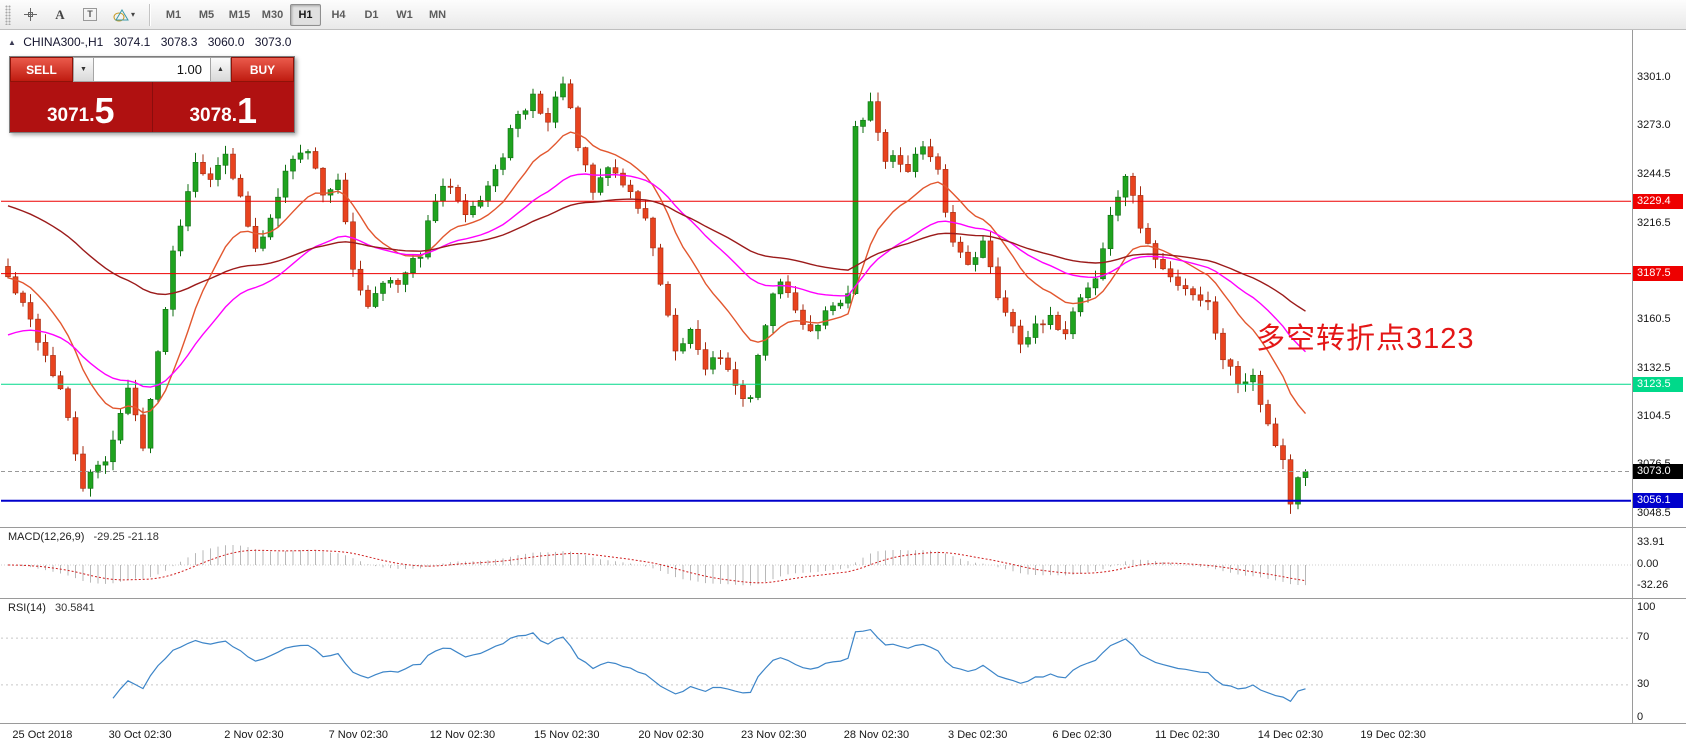  Describe the element at coordinates (27, 608) in the screenshot. I see `rsi-title: RSI(14)` at that location.